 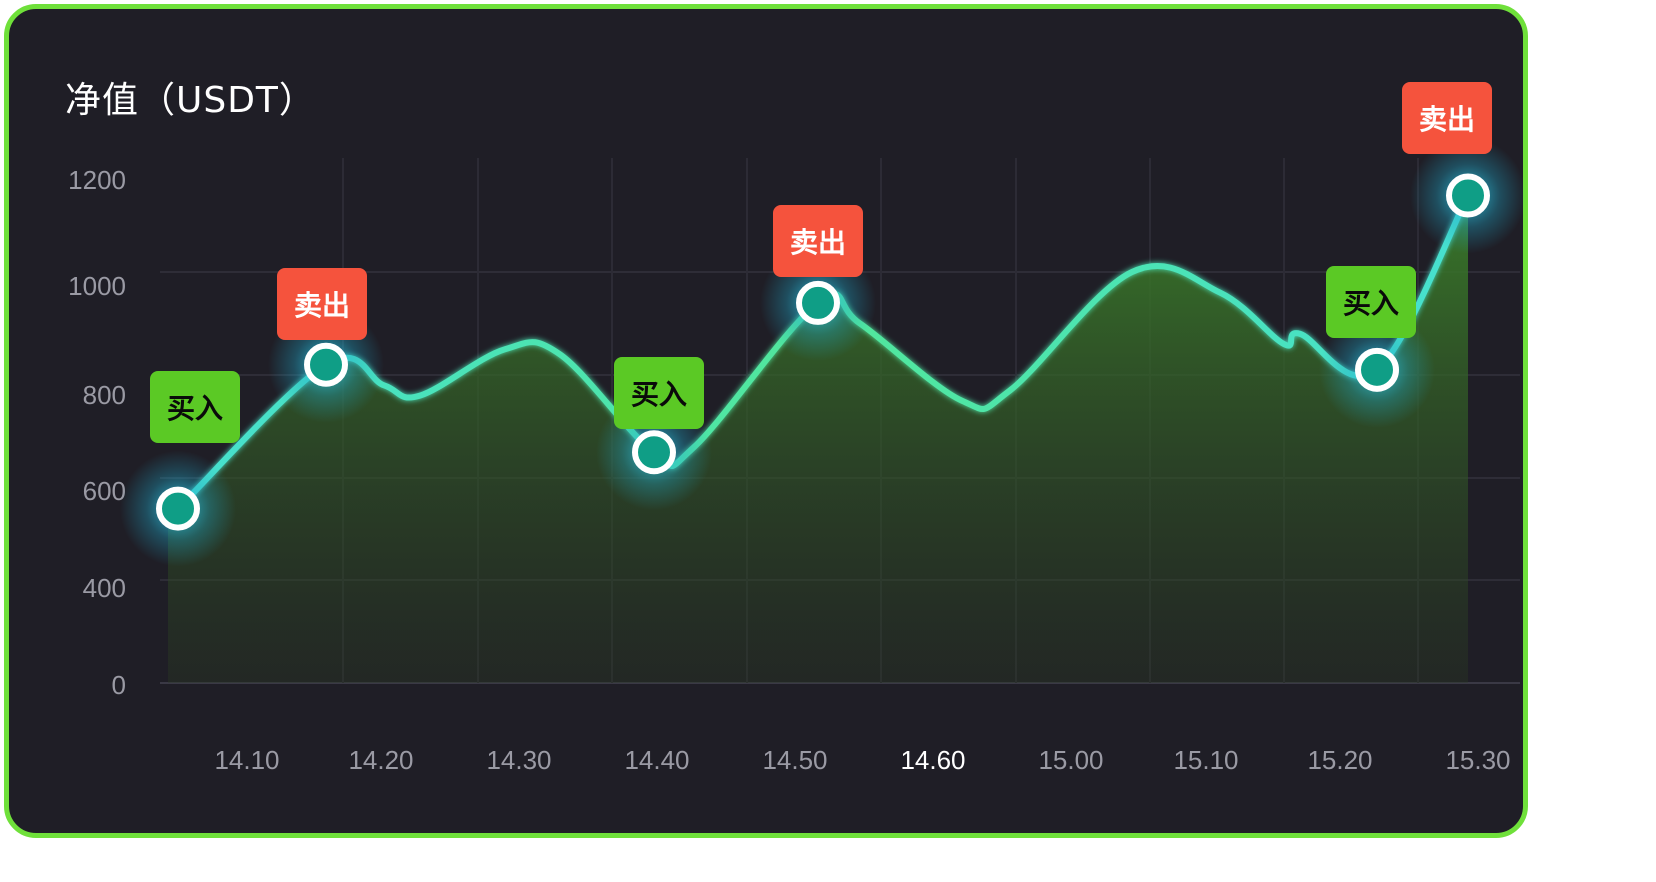 I want to click on x-tick-label: 15.20, so click(x=1339, y=760).